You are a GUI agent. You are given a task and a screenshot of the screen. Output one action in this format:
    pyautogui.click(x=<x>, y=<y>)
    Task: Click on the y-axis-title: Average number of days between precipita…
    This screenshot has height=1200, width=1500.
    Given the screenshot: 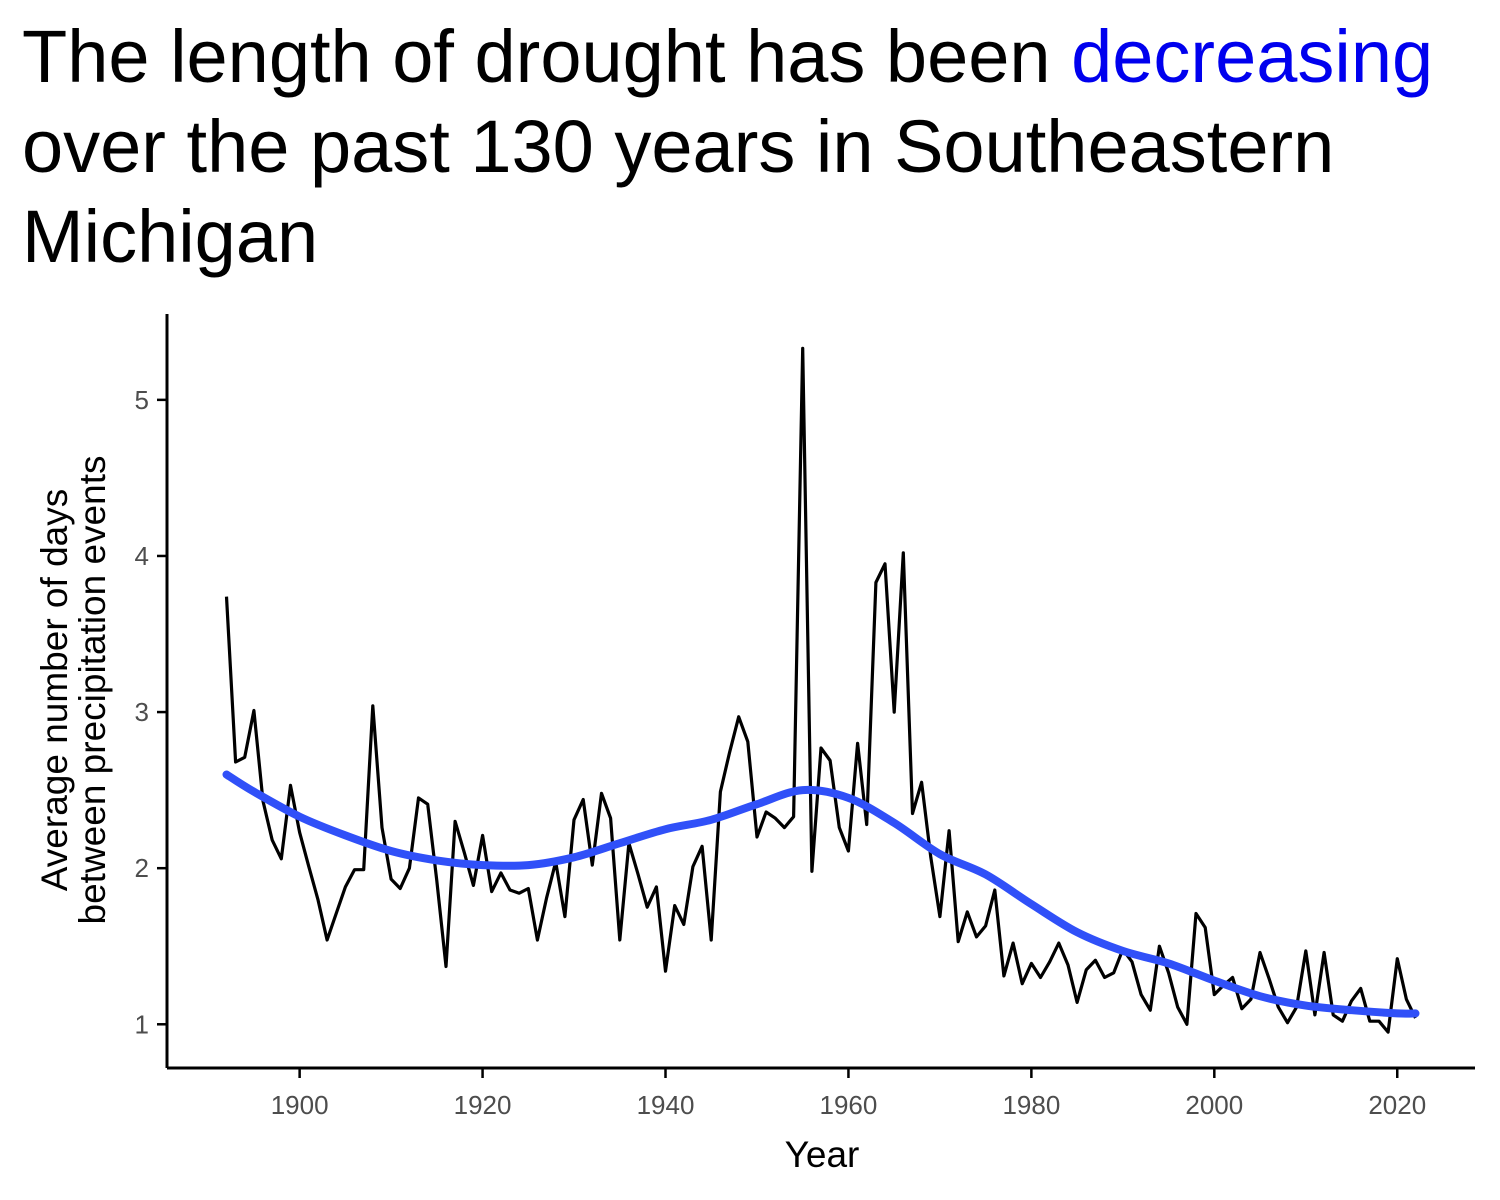 What is the action you would take?
    pyautogui.click(x=73, y=690)
    